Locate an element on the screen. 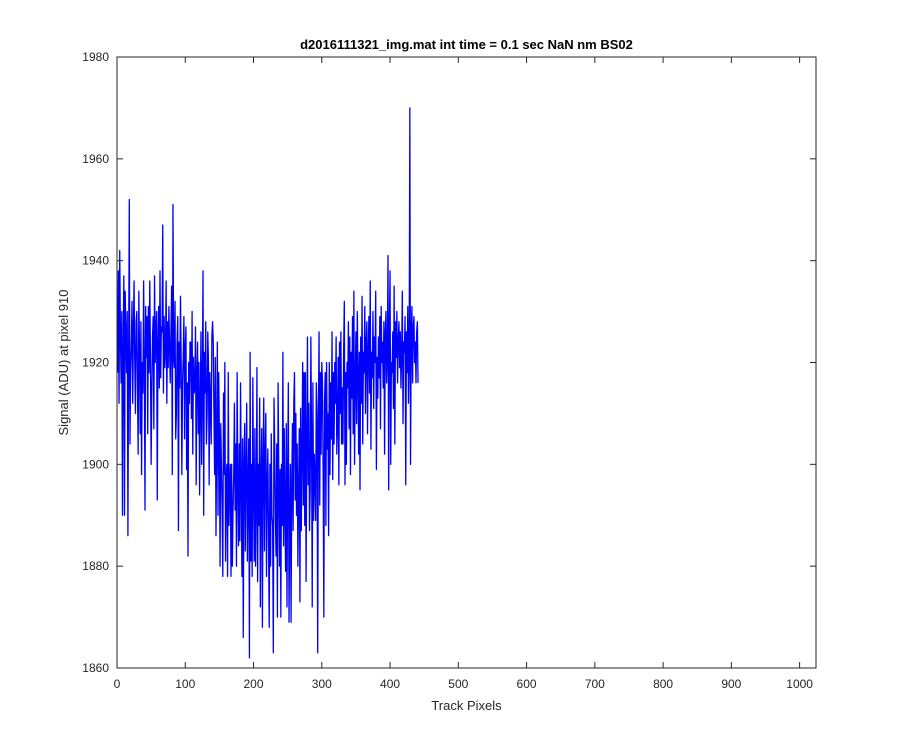 The width and height of the screenshot is (900, 750). x-tick-label: 0 is located at coordinates (117, 684).